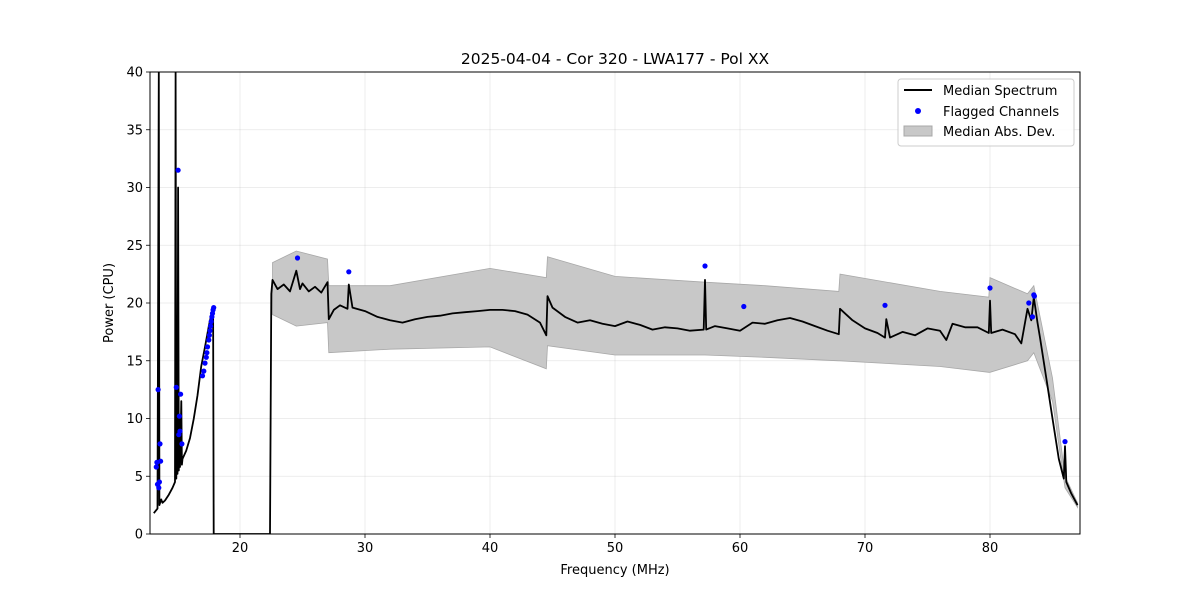 The height and width of the screenshot is (600, 1200). Describe the element at coordinates (918, 111) in the screenshot. I see `legend-dot-swatch` at that location.